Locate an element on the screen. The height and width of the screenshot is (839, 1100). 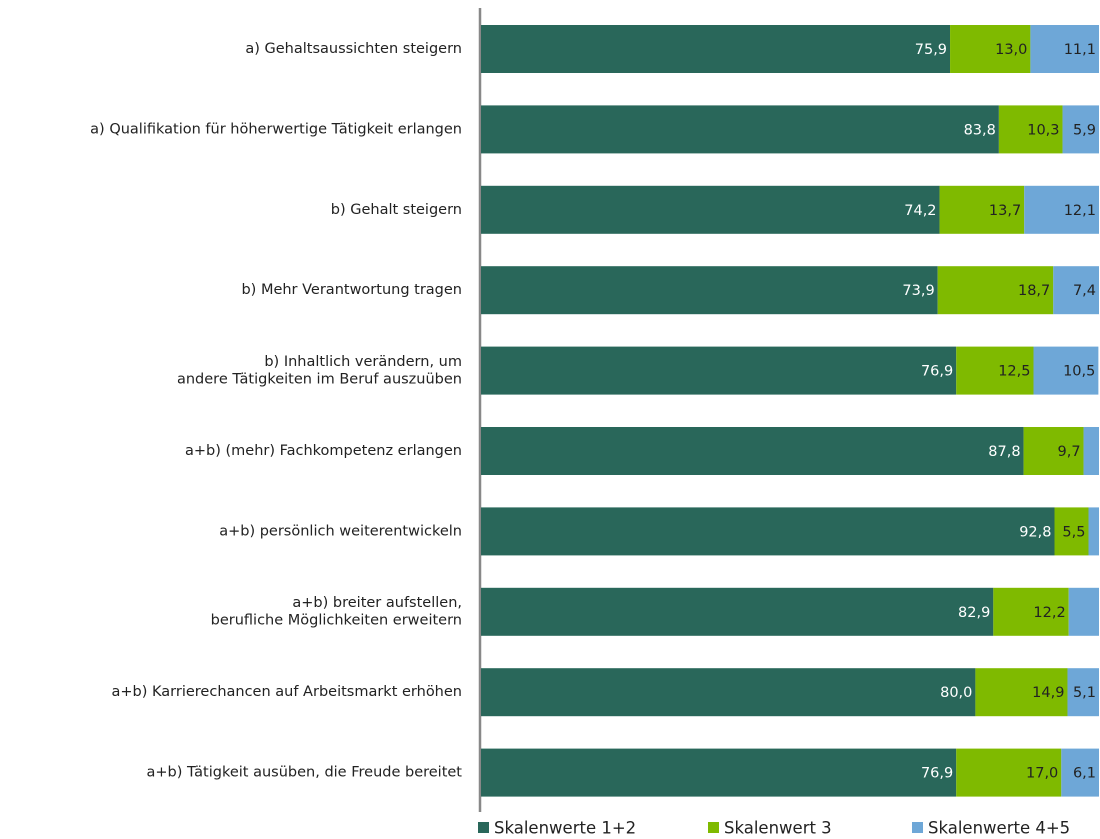
value-label: 9,7 is located at coordinates (1068, 452).